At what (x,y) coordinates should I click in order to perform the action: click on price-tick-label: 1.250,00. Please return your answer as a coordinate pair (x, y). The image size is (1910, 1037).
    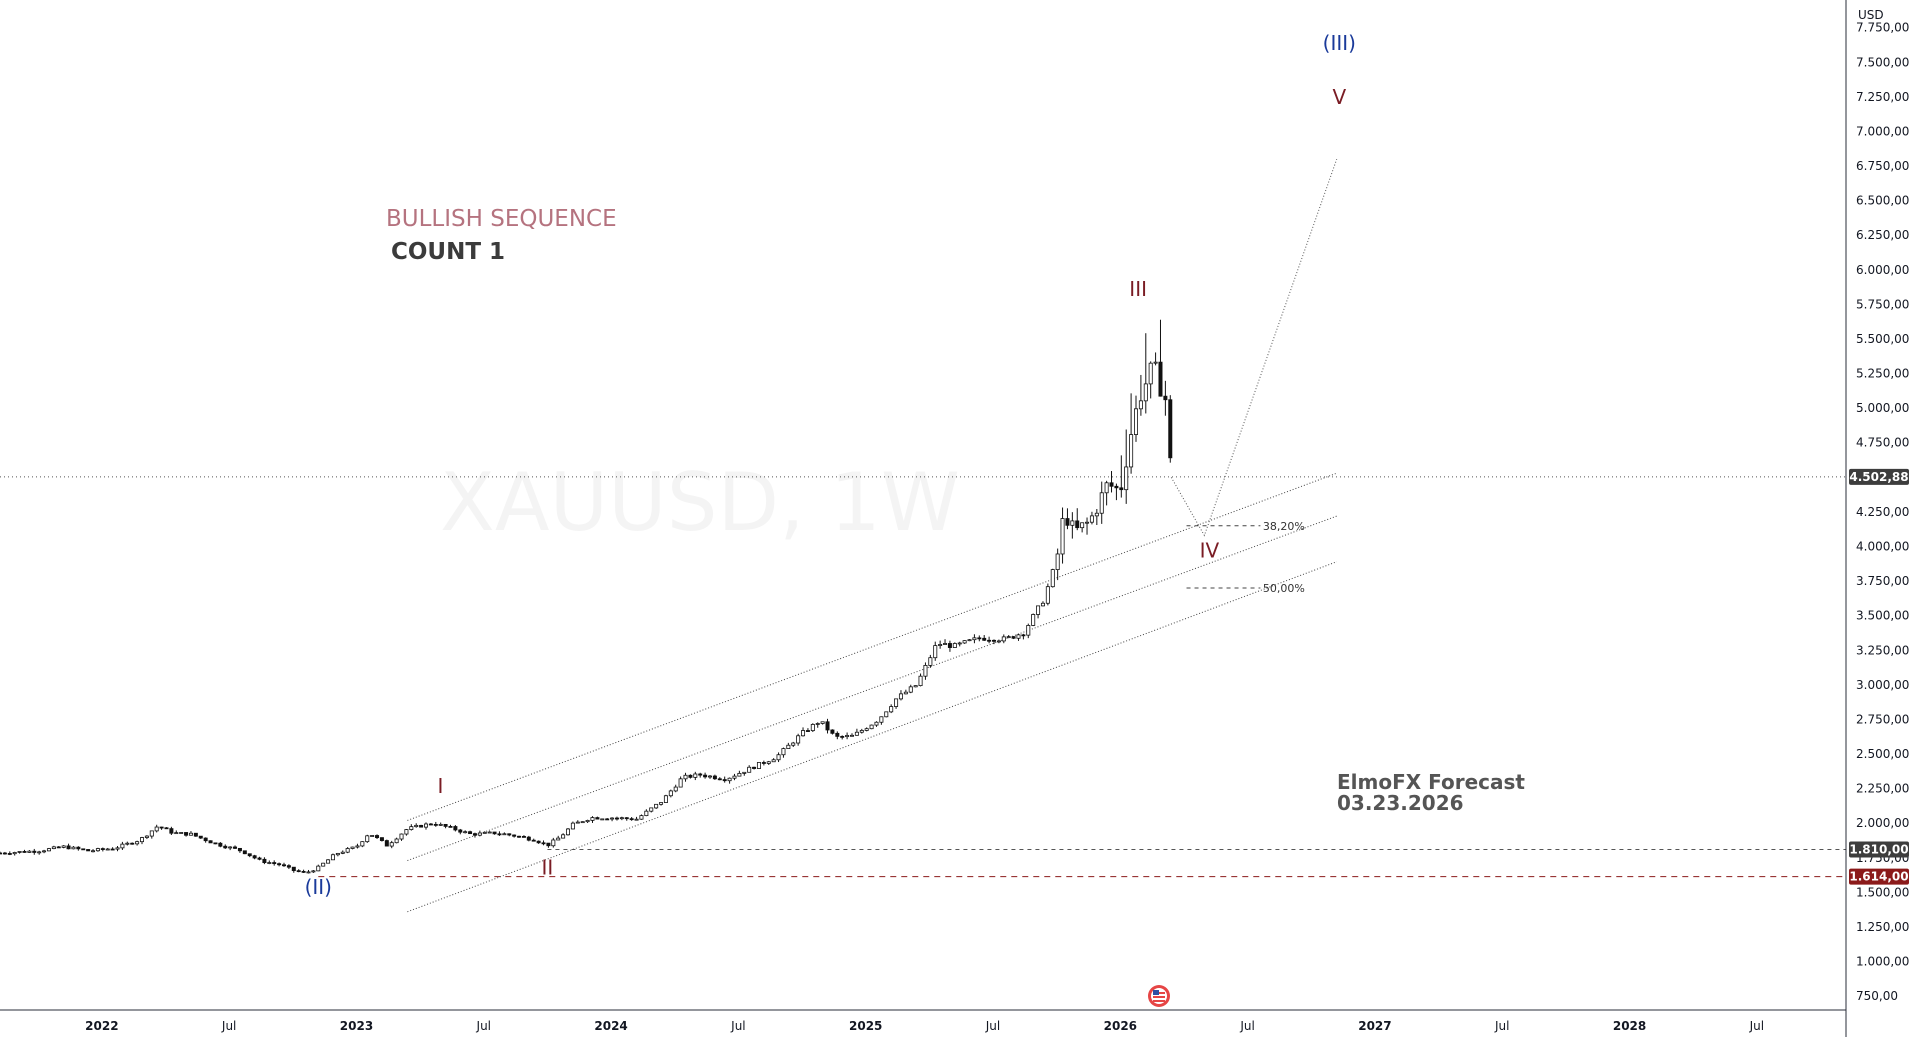
    Looking at the image, I should click on (1882, 927).